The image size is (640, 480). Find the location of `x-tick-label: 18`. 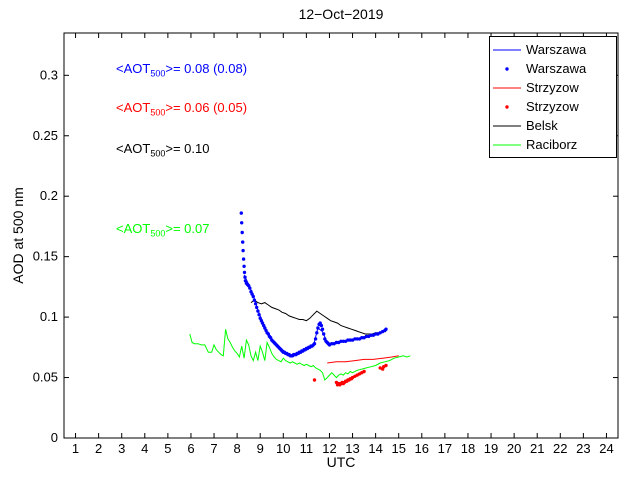

x-tick-label: 18 is located at coordinates (468, 448).